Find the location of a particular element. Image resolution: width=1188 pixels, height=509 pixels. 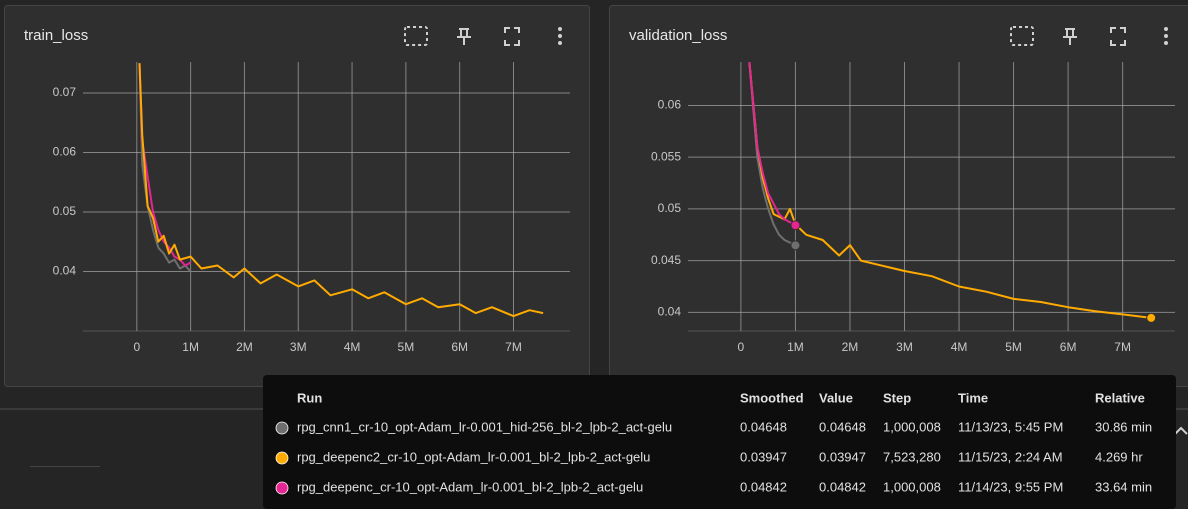

column-header: Smoothed is located at coordinates (772, 397).